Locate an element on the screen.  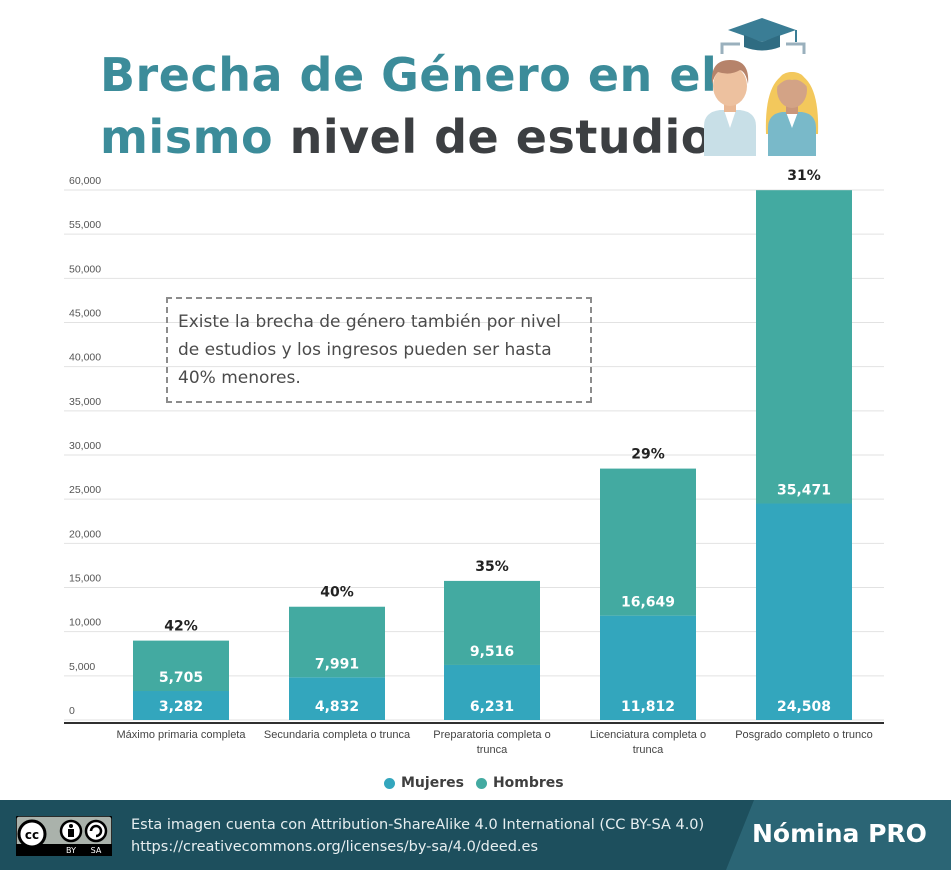
legend-item-mujeres: Mujeres is located at coordinates (424, 783).